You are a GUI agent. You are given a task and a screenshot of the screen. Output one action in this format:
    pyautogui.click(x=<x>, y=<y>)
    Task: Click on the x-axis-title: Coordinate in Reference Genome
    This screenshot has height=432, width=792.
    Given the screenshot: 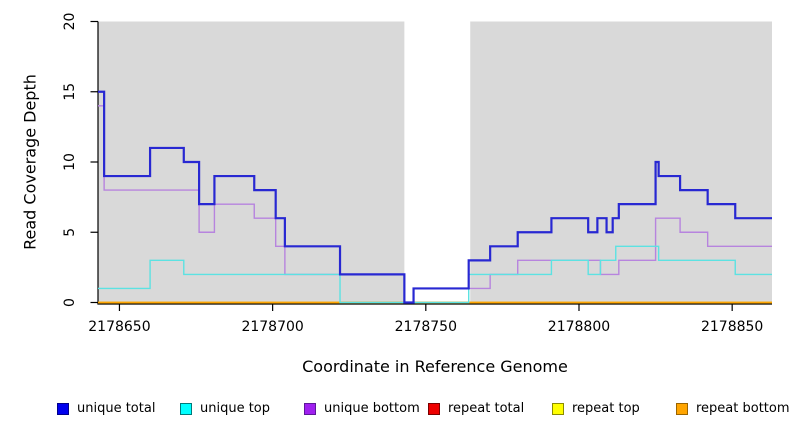 What is the action you would take?
    pyautogui.click(x=435, y=366)
    